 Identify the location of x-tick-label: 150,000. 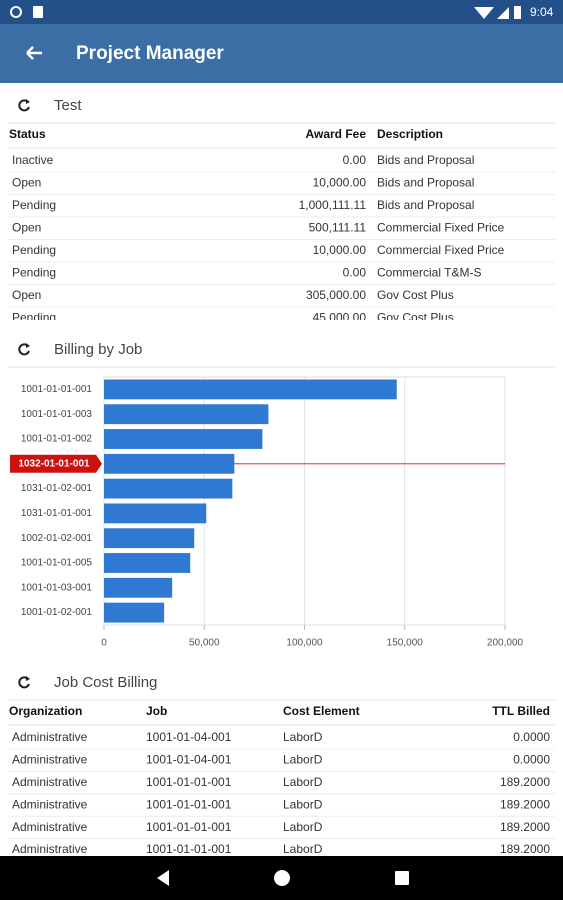
(405, 643).